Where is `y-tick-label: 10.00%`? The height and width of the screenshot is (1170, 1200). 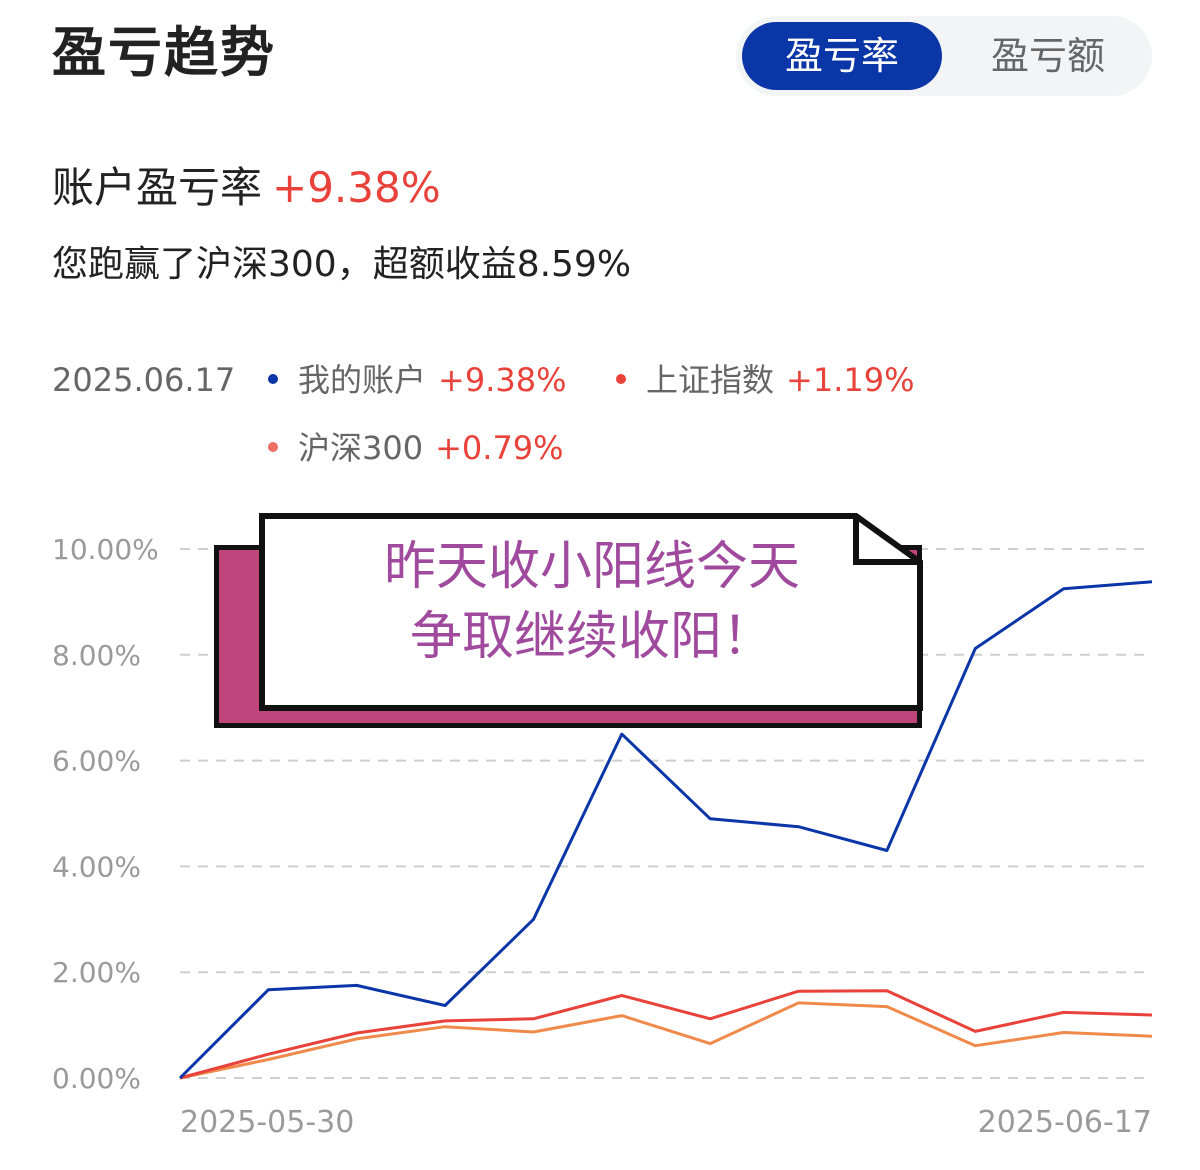
y-tick-label: 10.00% is located at coordinates (105, 549).